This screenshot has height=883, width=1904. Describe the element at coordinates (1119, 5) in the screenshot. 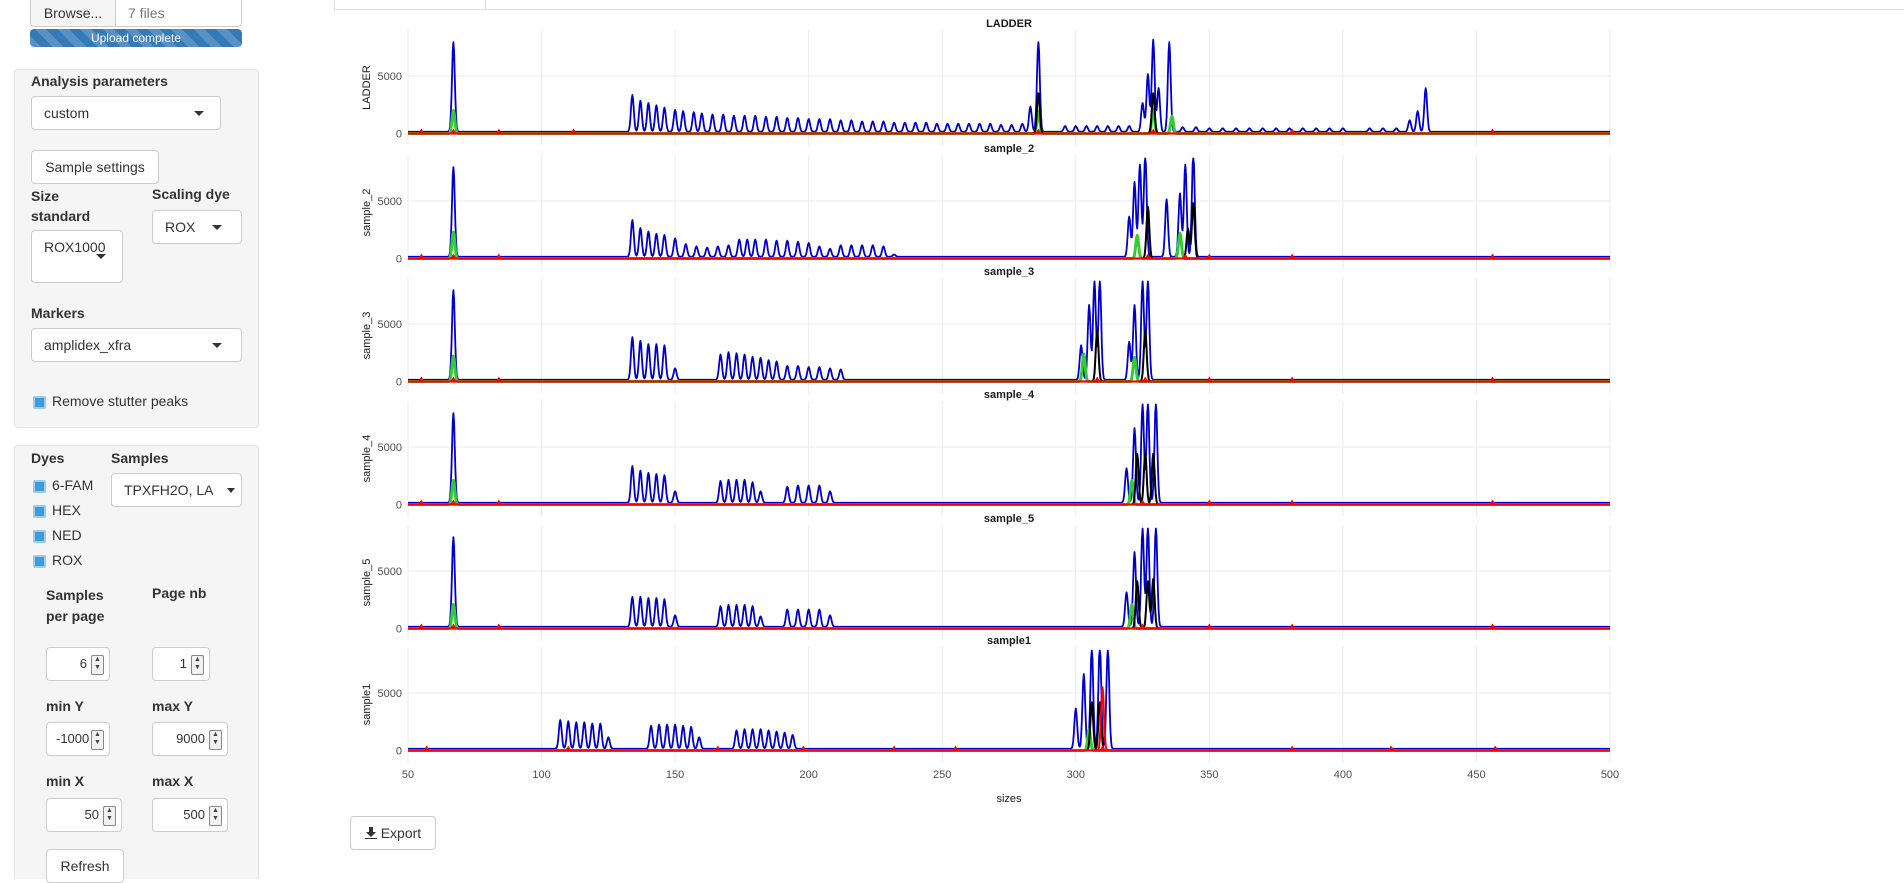

I see `tab-strip` at that location.